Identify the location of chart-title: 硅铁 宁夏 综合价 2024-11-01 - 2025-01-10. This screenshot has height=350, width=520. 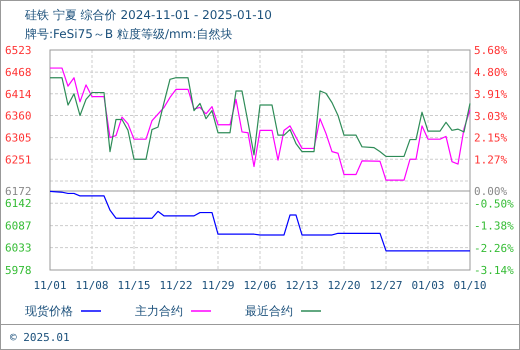
(148, 15).